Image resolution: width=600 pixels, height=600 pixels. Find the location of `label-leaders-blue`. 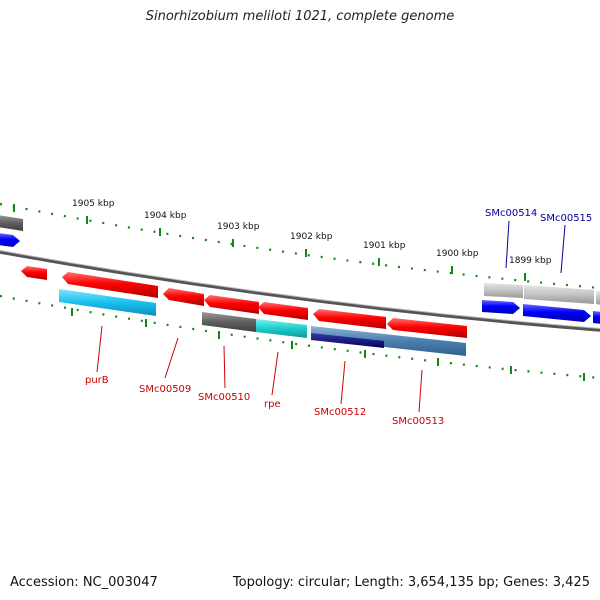

label-leaders-blue is located at coordinates (535, 247).